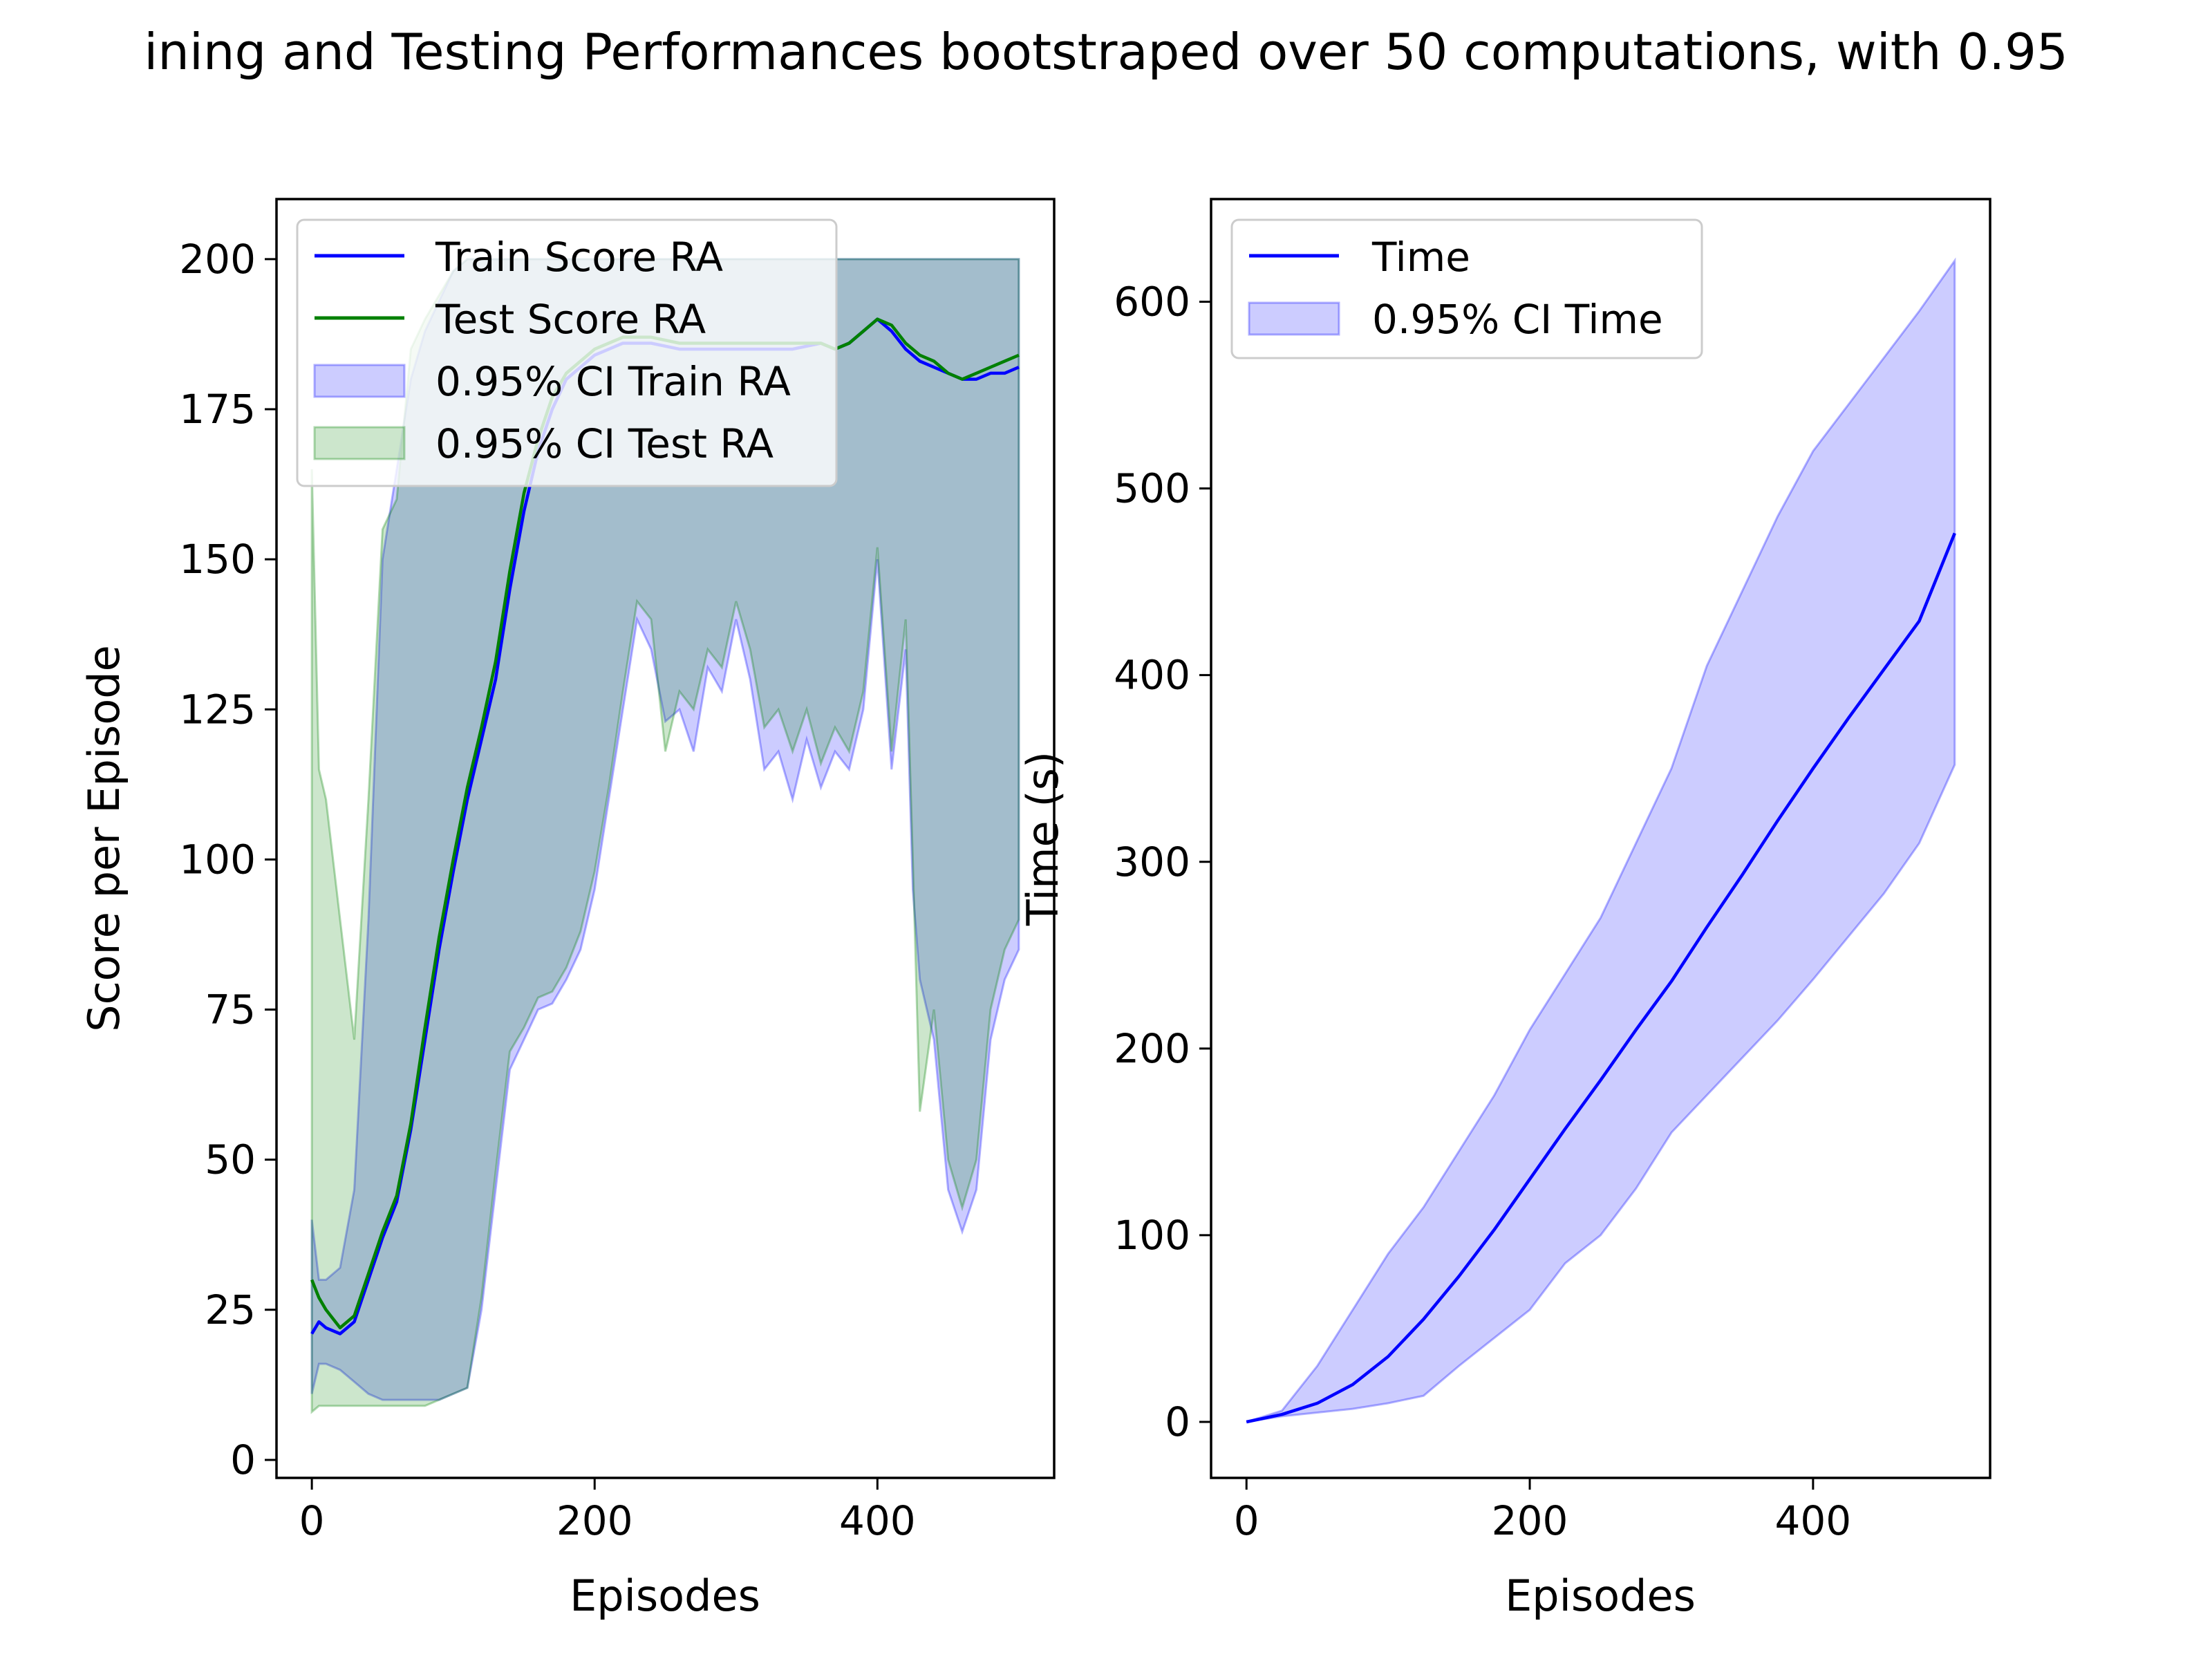 The height and width of the screenshot is (1659, 2212). I want to click on y-tick-label: 300, so click(1152, 861).